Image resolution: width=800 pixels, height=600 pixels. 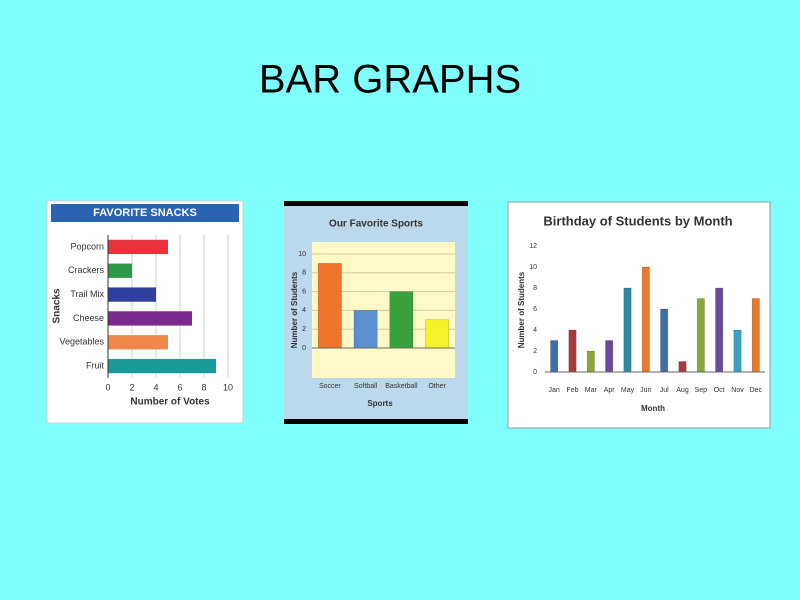 What do you see at coordinates (390, 80) in the screenshot?
I see `slide-title: BAR GRAPHS` at bounding box center [390, 80].